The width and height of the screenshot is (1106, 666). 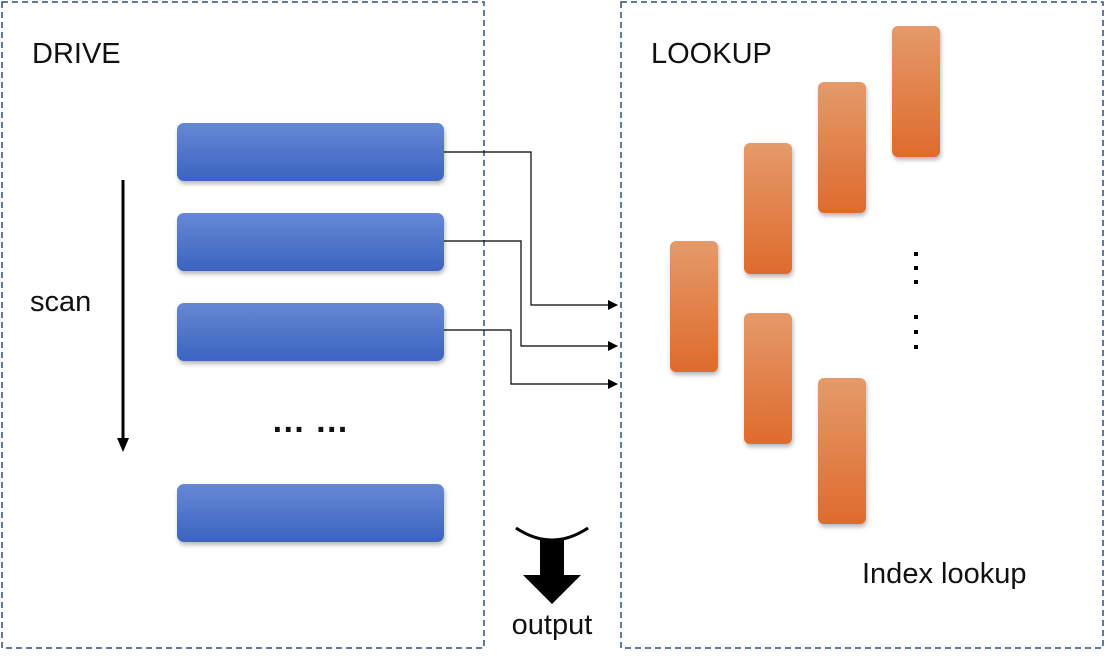 What do you see at coordinates (552, 534) in the screenshot?
I see `output-curve` at bounding box center [552, 534].